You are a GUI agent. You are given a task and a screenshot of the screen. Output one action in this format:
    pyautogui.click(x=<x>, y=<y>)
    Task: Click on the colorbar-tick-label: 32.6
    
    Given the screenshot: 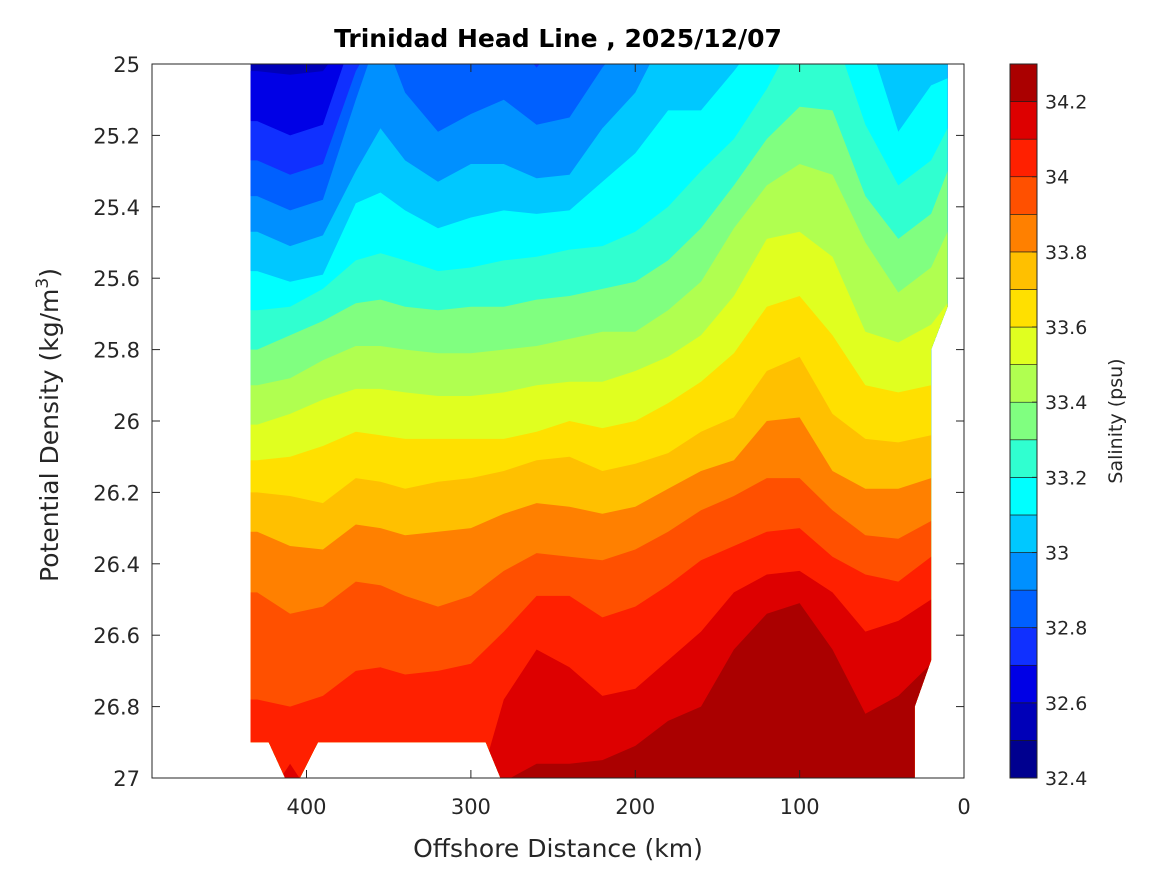 What is the action you would take?
    pyautogui.click(x=1066, y=704)
    